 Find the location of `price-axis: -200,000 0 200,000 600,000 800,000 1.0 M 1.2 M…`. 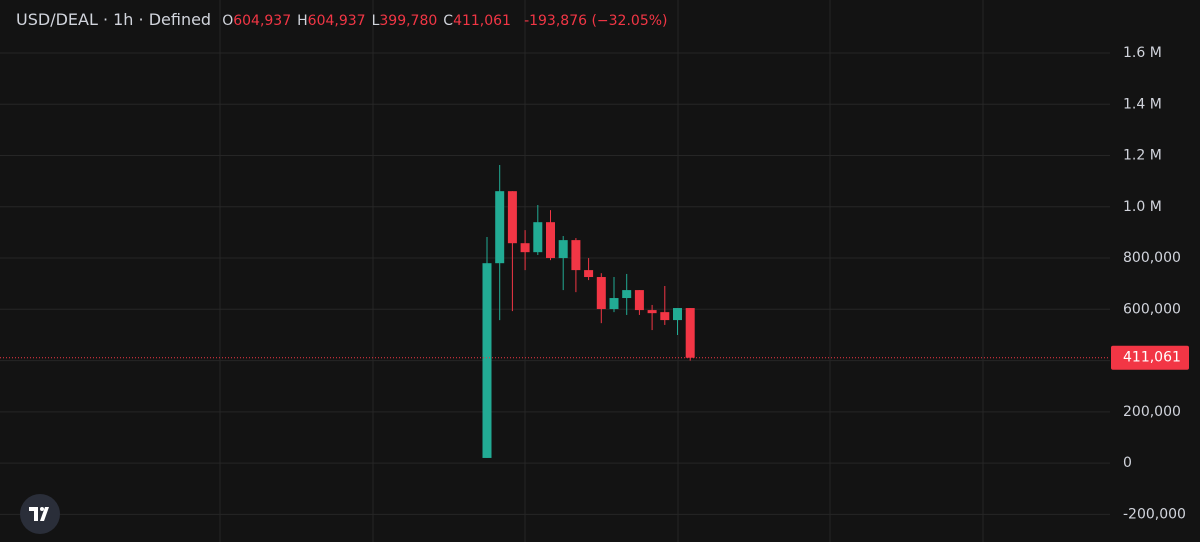

price-axis: -200,000 0 200,000 600,000 800,000 1.0 M 1.2 M… is located at coordinates (1150, 283).